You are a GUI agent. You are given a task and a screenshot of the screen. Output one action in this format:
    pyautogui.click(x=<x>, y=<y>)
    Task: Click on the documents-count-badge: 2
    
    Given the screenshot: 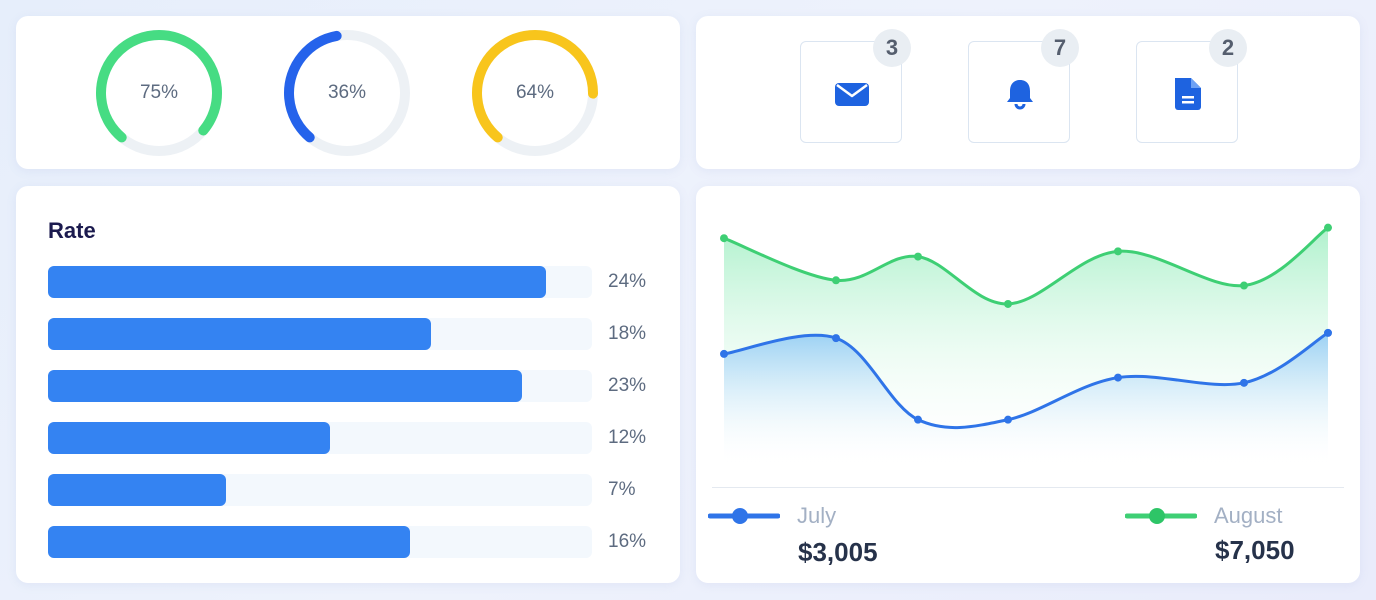 What is the action you would take?
    pyautogui.click(x=1228, y=48)
    